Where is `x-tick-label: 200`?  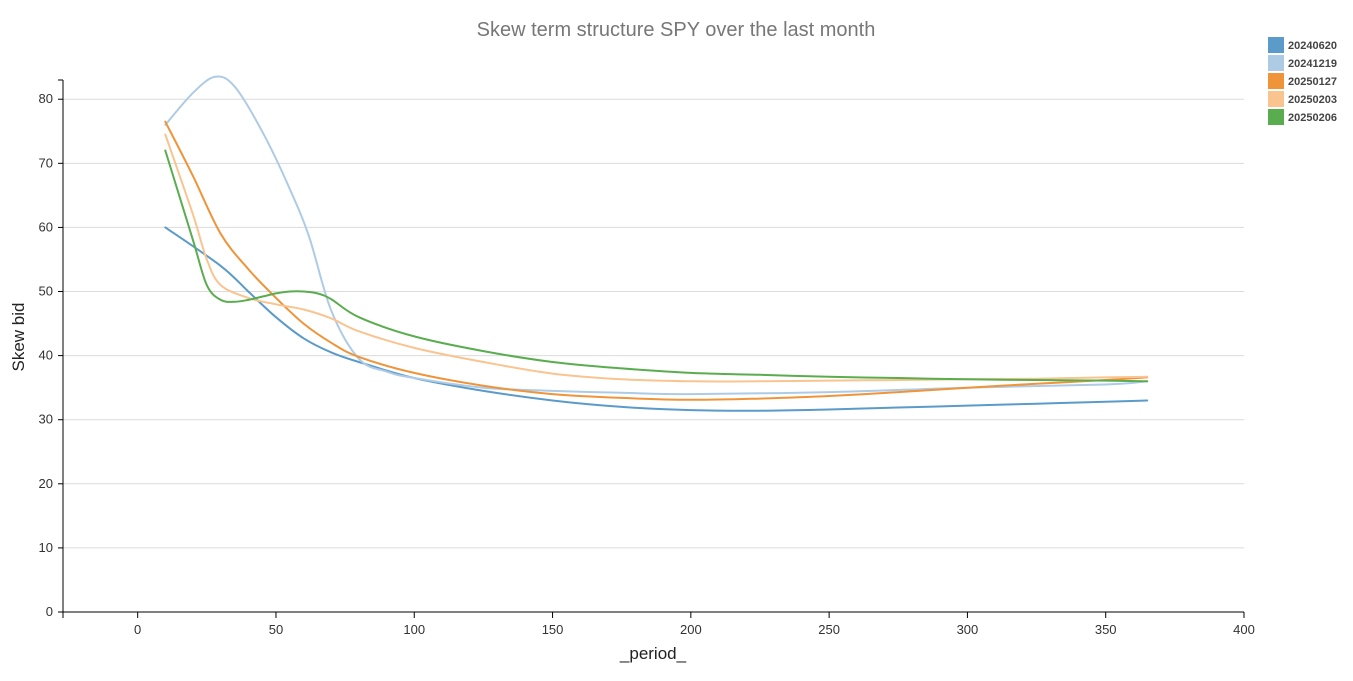 x-tick-label: 200 is located at coordinates (691, 629).